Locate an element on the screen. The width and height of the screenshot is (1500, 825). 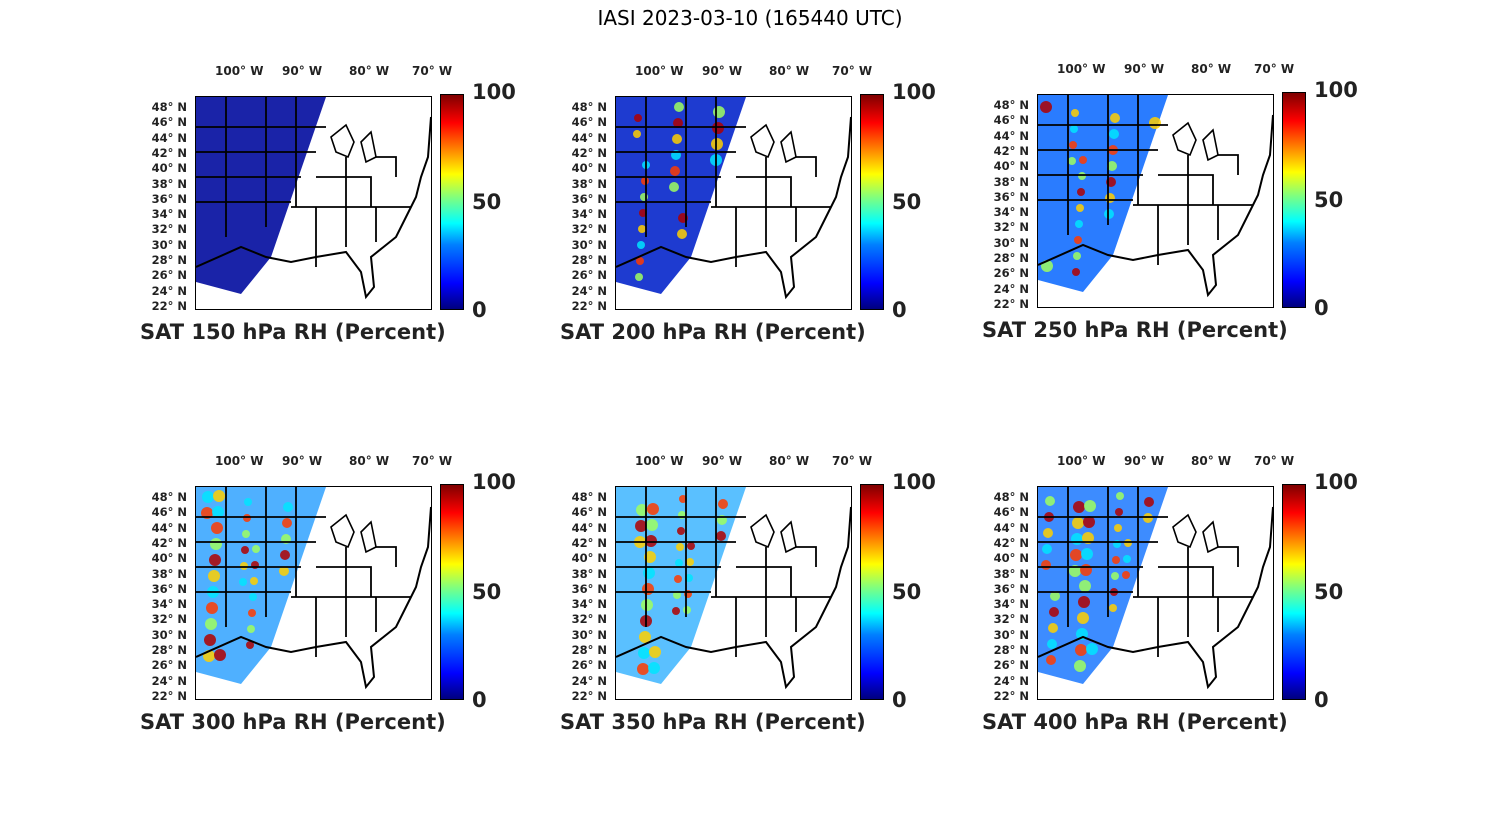
map-plot-area is located at coordinates (1155, 201).